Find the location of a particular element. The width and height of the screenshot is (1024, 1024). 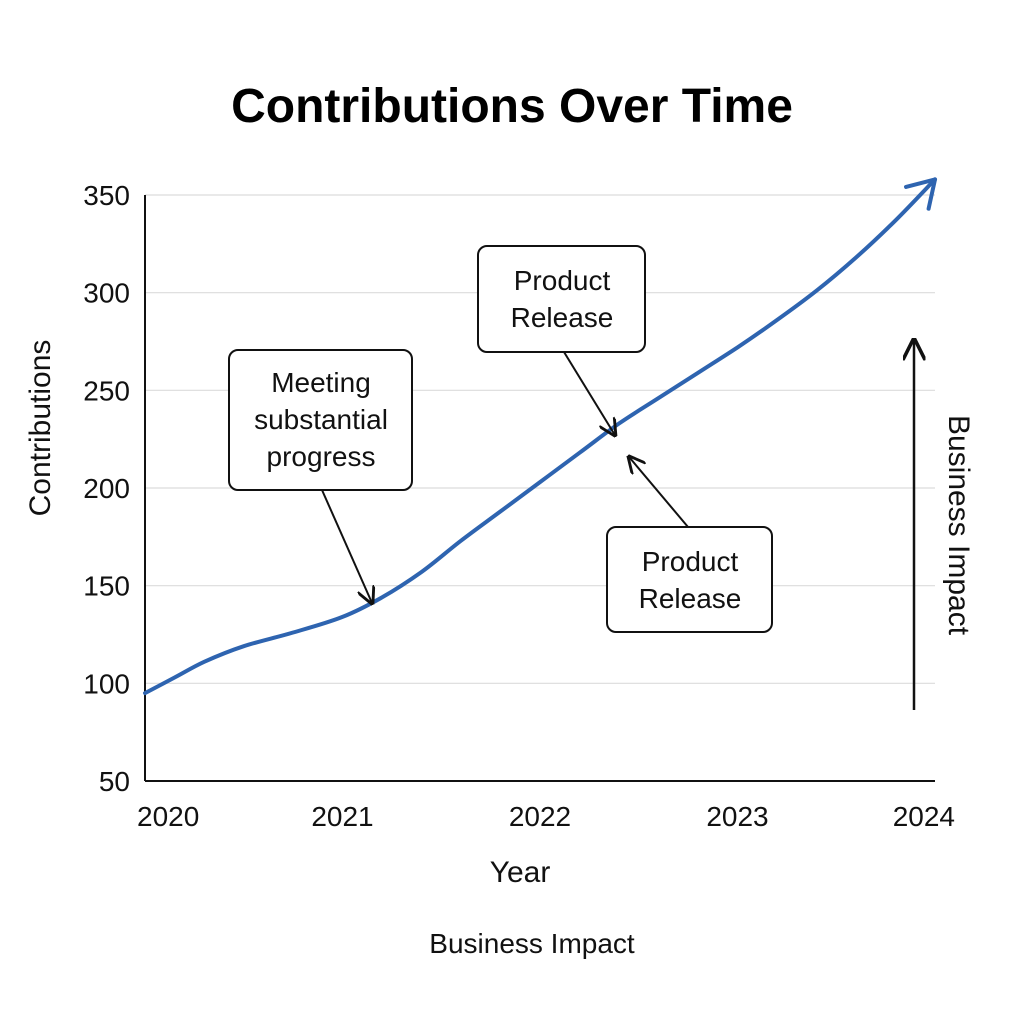

y-tick-labels: 50 100 150 200 250 300 350 is located at coordinates (106, 488).